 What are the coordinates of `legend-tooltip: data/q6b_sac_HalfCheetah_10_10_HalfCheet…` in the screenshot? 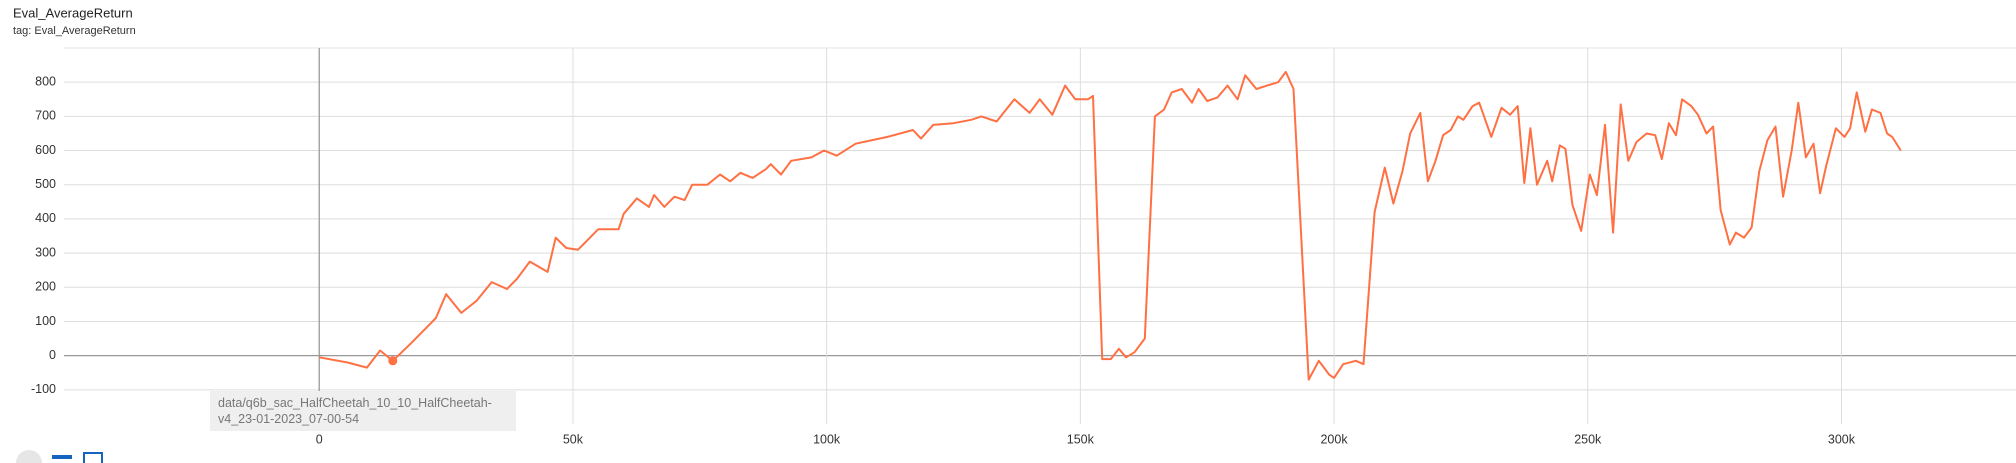 It's located at (363, 411).